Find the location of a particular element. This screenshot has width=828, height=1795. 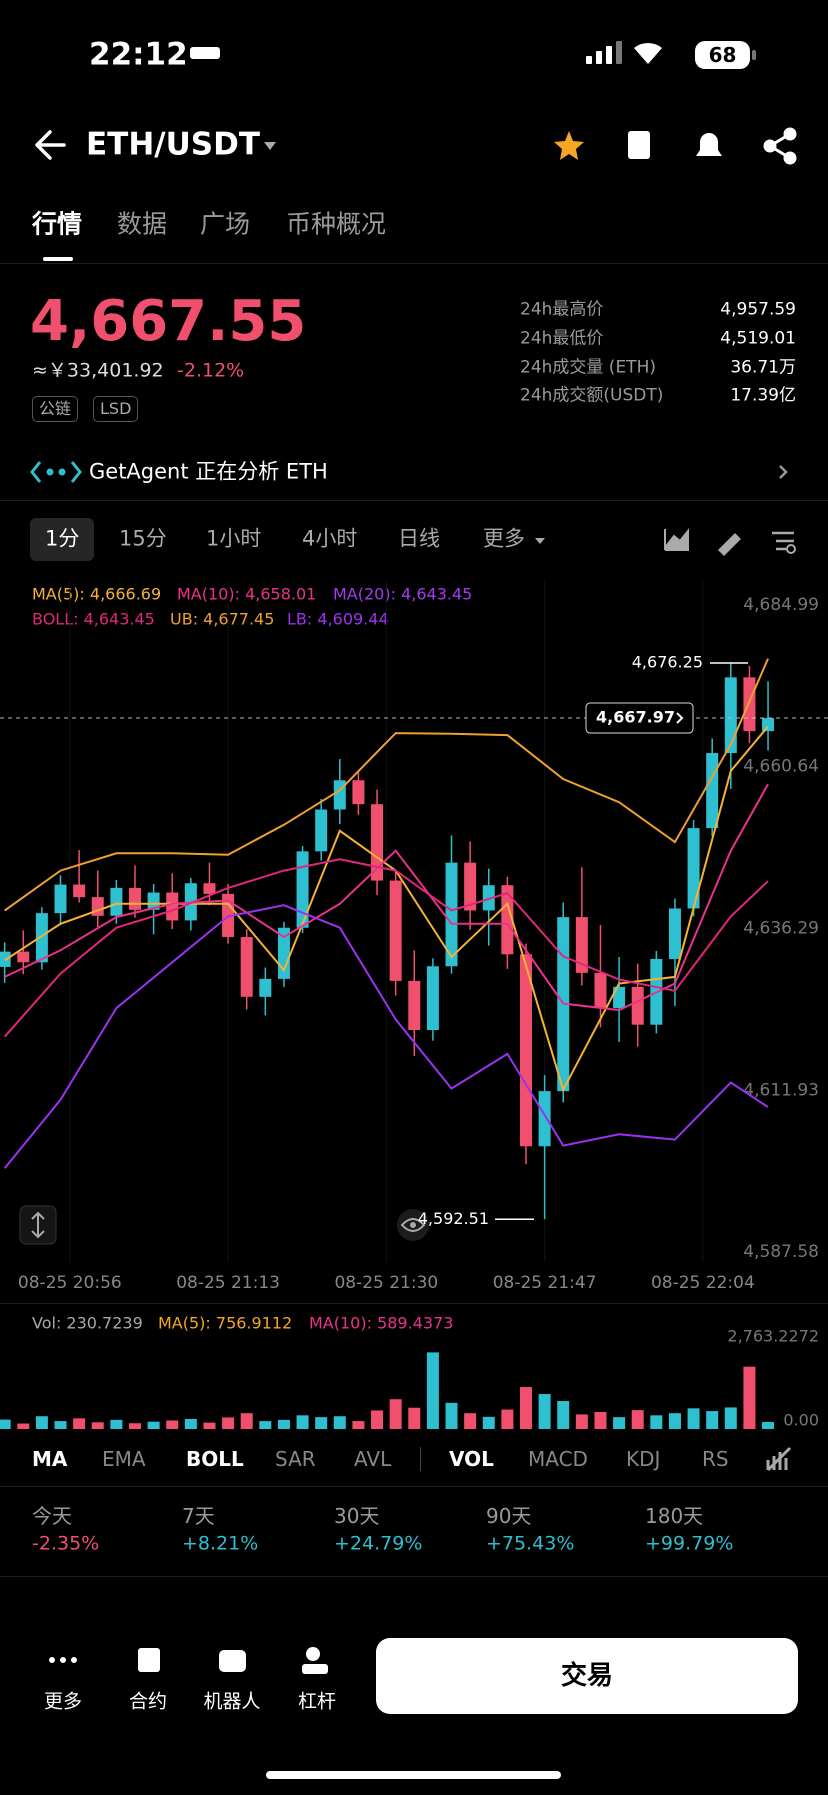

chart-type-icon is located at coordinates (676, 539).